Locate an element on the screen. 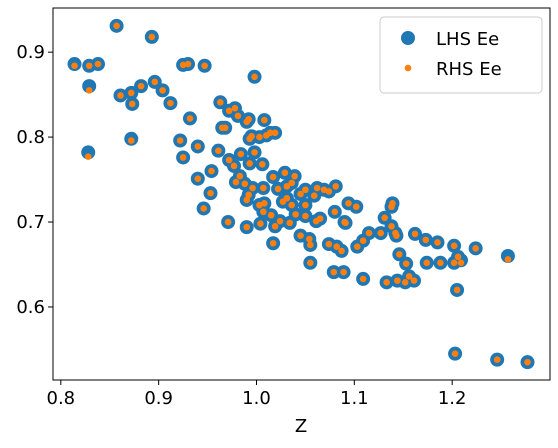 This screenshot has width=558, height=448. legend-label: RHS Ee is located at coordinates (469, 69).